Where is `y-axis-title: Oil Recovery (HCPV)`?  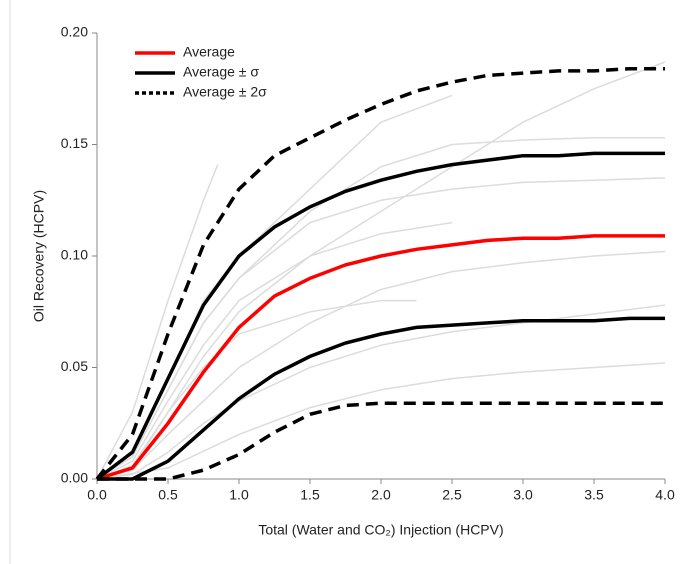 y-axis-title: Oil Recovery (HCPV) is located at coordinates (39, 256).